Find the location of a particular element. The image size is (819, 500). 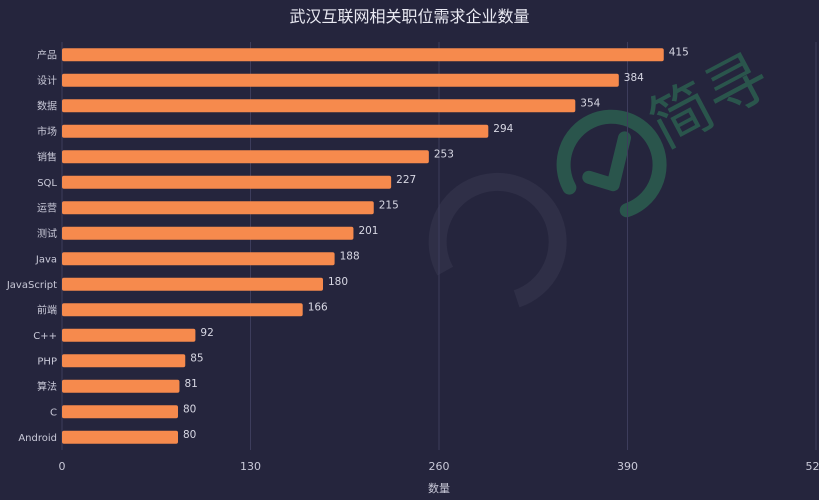

data-label: 354 is located at coordinates (590, 103).